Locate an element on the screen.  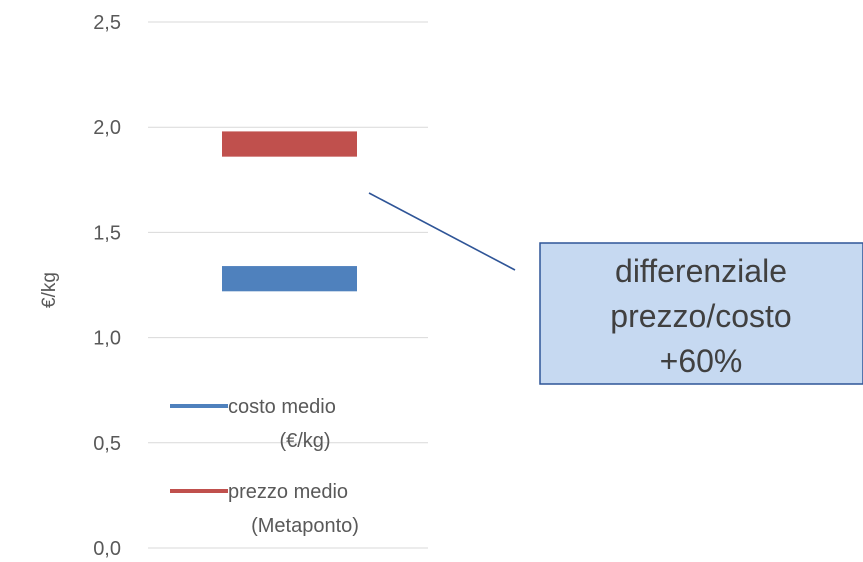
y-tick-label: 2,5 is located at coordinates (107, 23).